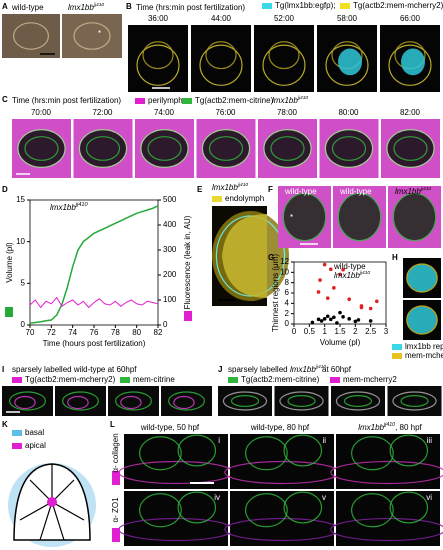 The height and width of the screenshot is (550, 443). Describe the element at coordinates (158, 332) in the screenshot. I see `x-tick-label: 82` at that location.